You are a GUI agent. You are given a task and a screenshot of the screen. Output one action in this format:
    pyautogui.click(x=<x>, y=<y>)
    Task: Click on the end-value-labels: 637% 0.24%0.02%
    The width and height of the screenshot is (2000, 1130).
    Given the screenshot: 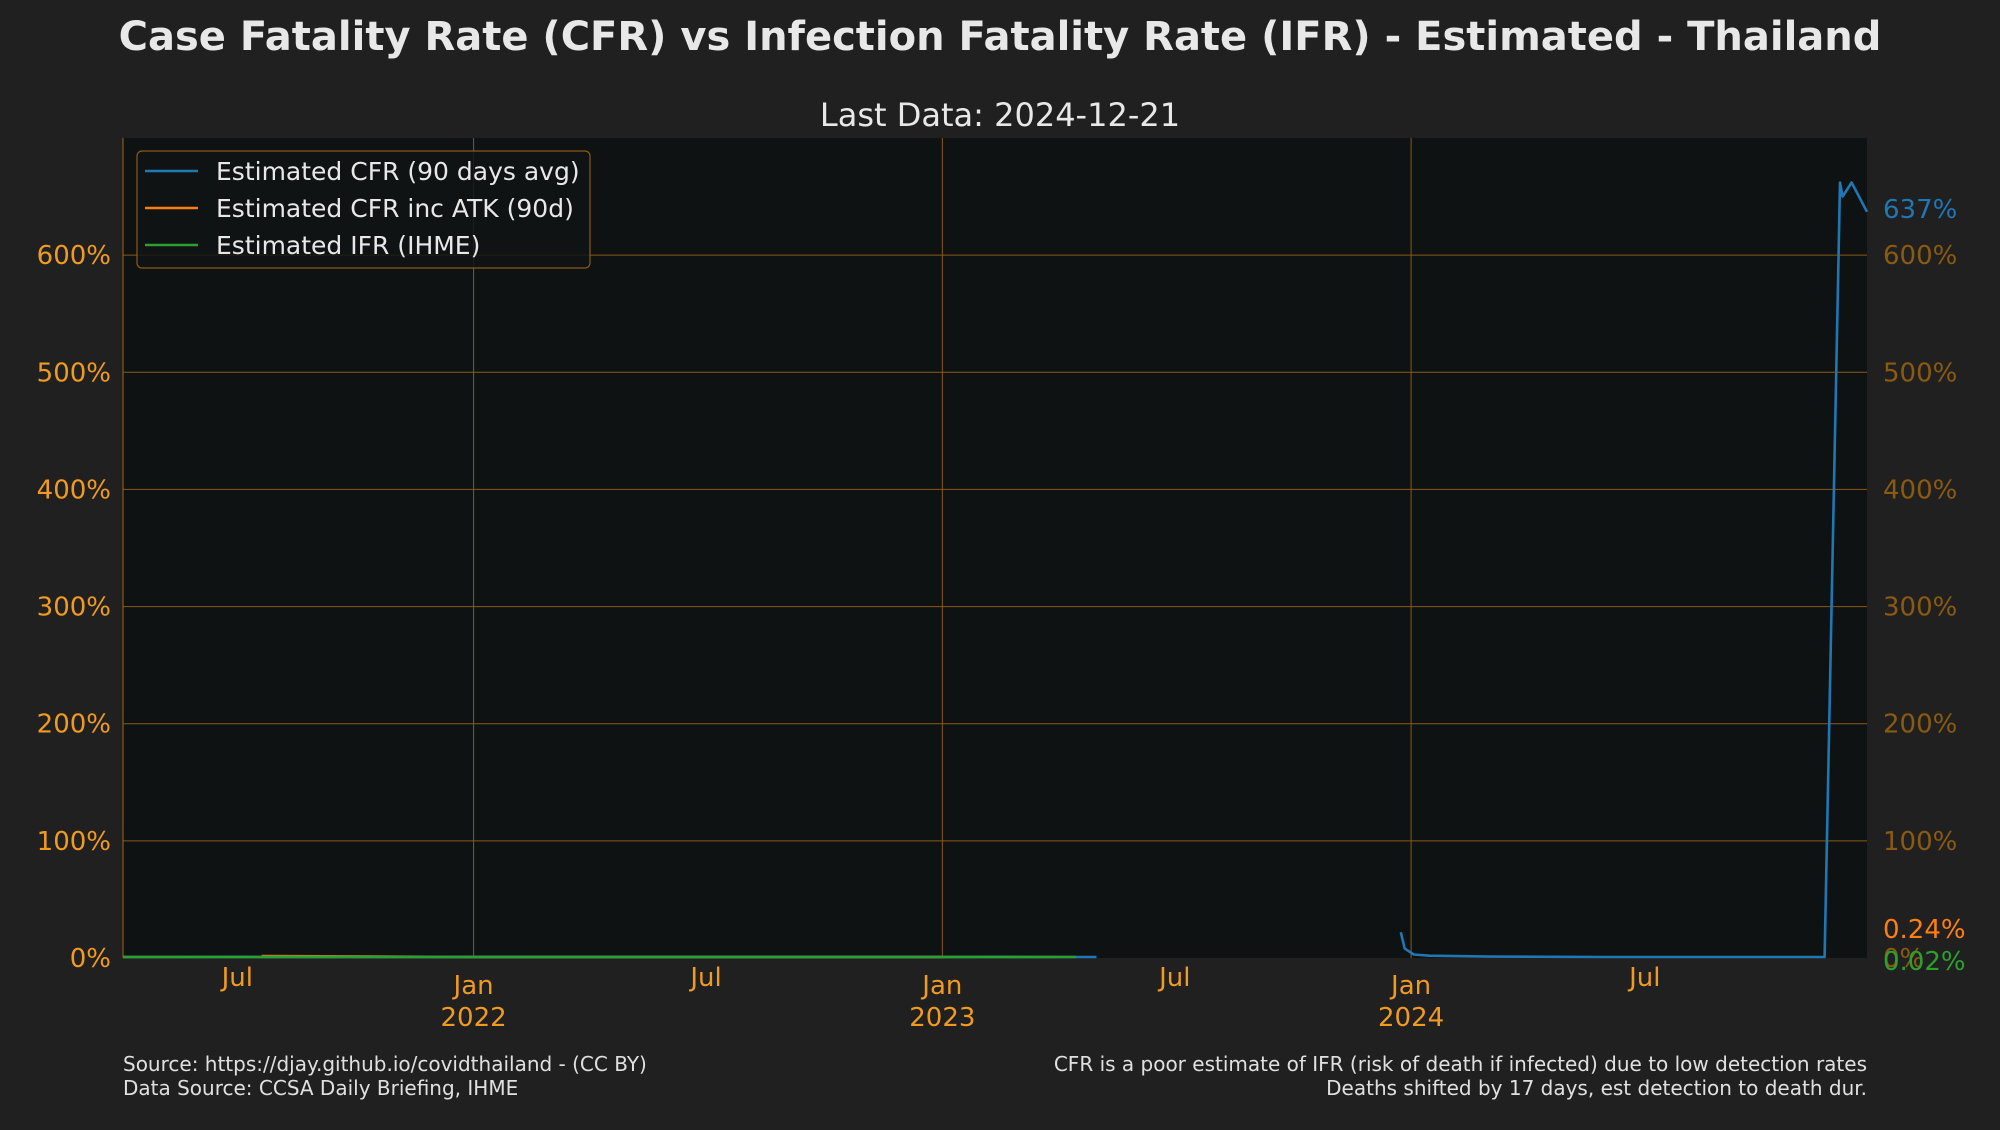 What is the action you would take?
    pyautogui.click(x=1924, y=586)
    